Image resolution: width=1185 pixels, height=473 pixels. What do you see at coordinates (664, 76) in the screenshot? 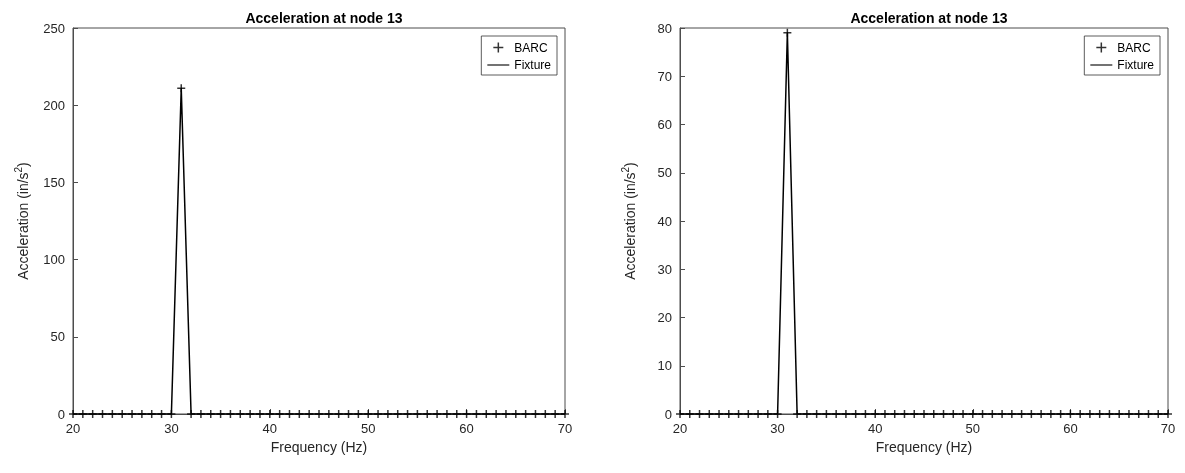
I see `y-tick-label: 70` at bounding box center [664, 76].